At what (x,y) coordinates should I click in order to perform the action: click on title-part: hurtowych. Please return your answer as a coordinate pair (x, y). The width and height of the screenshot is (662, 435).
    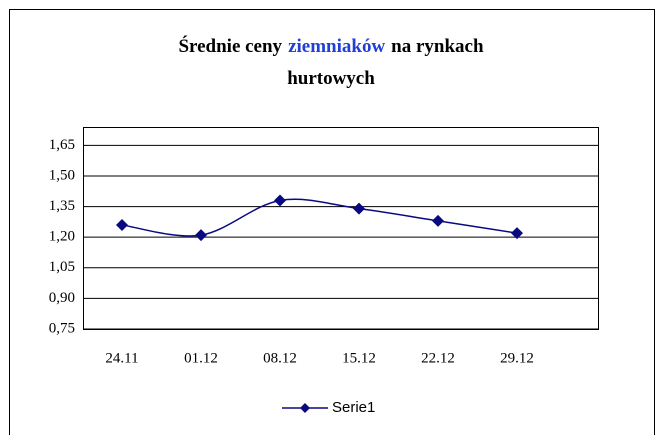
    Looking at the image, I should click on (331, 78).